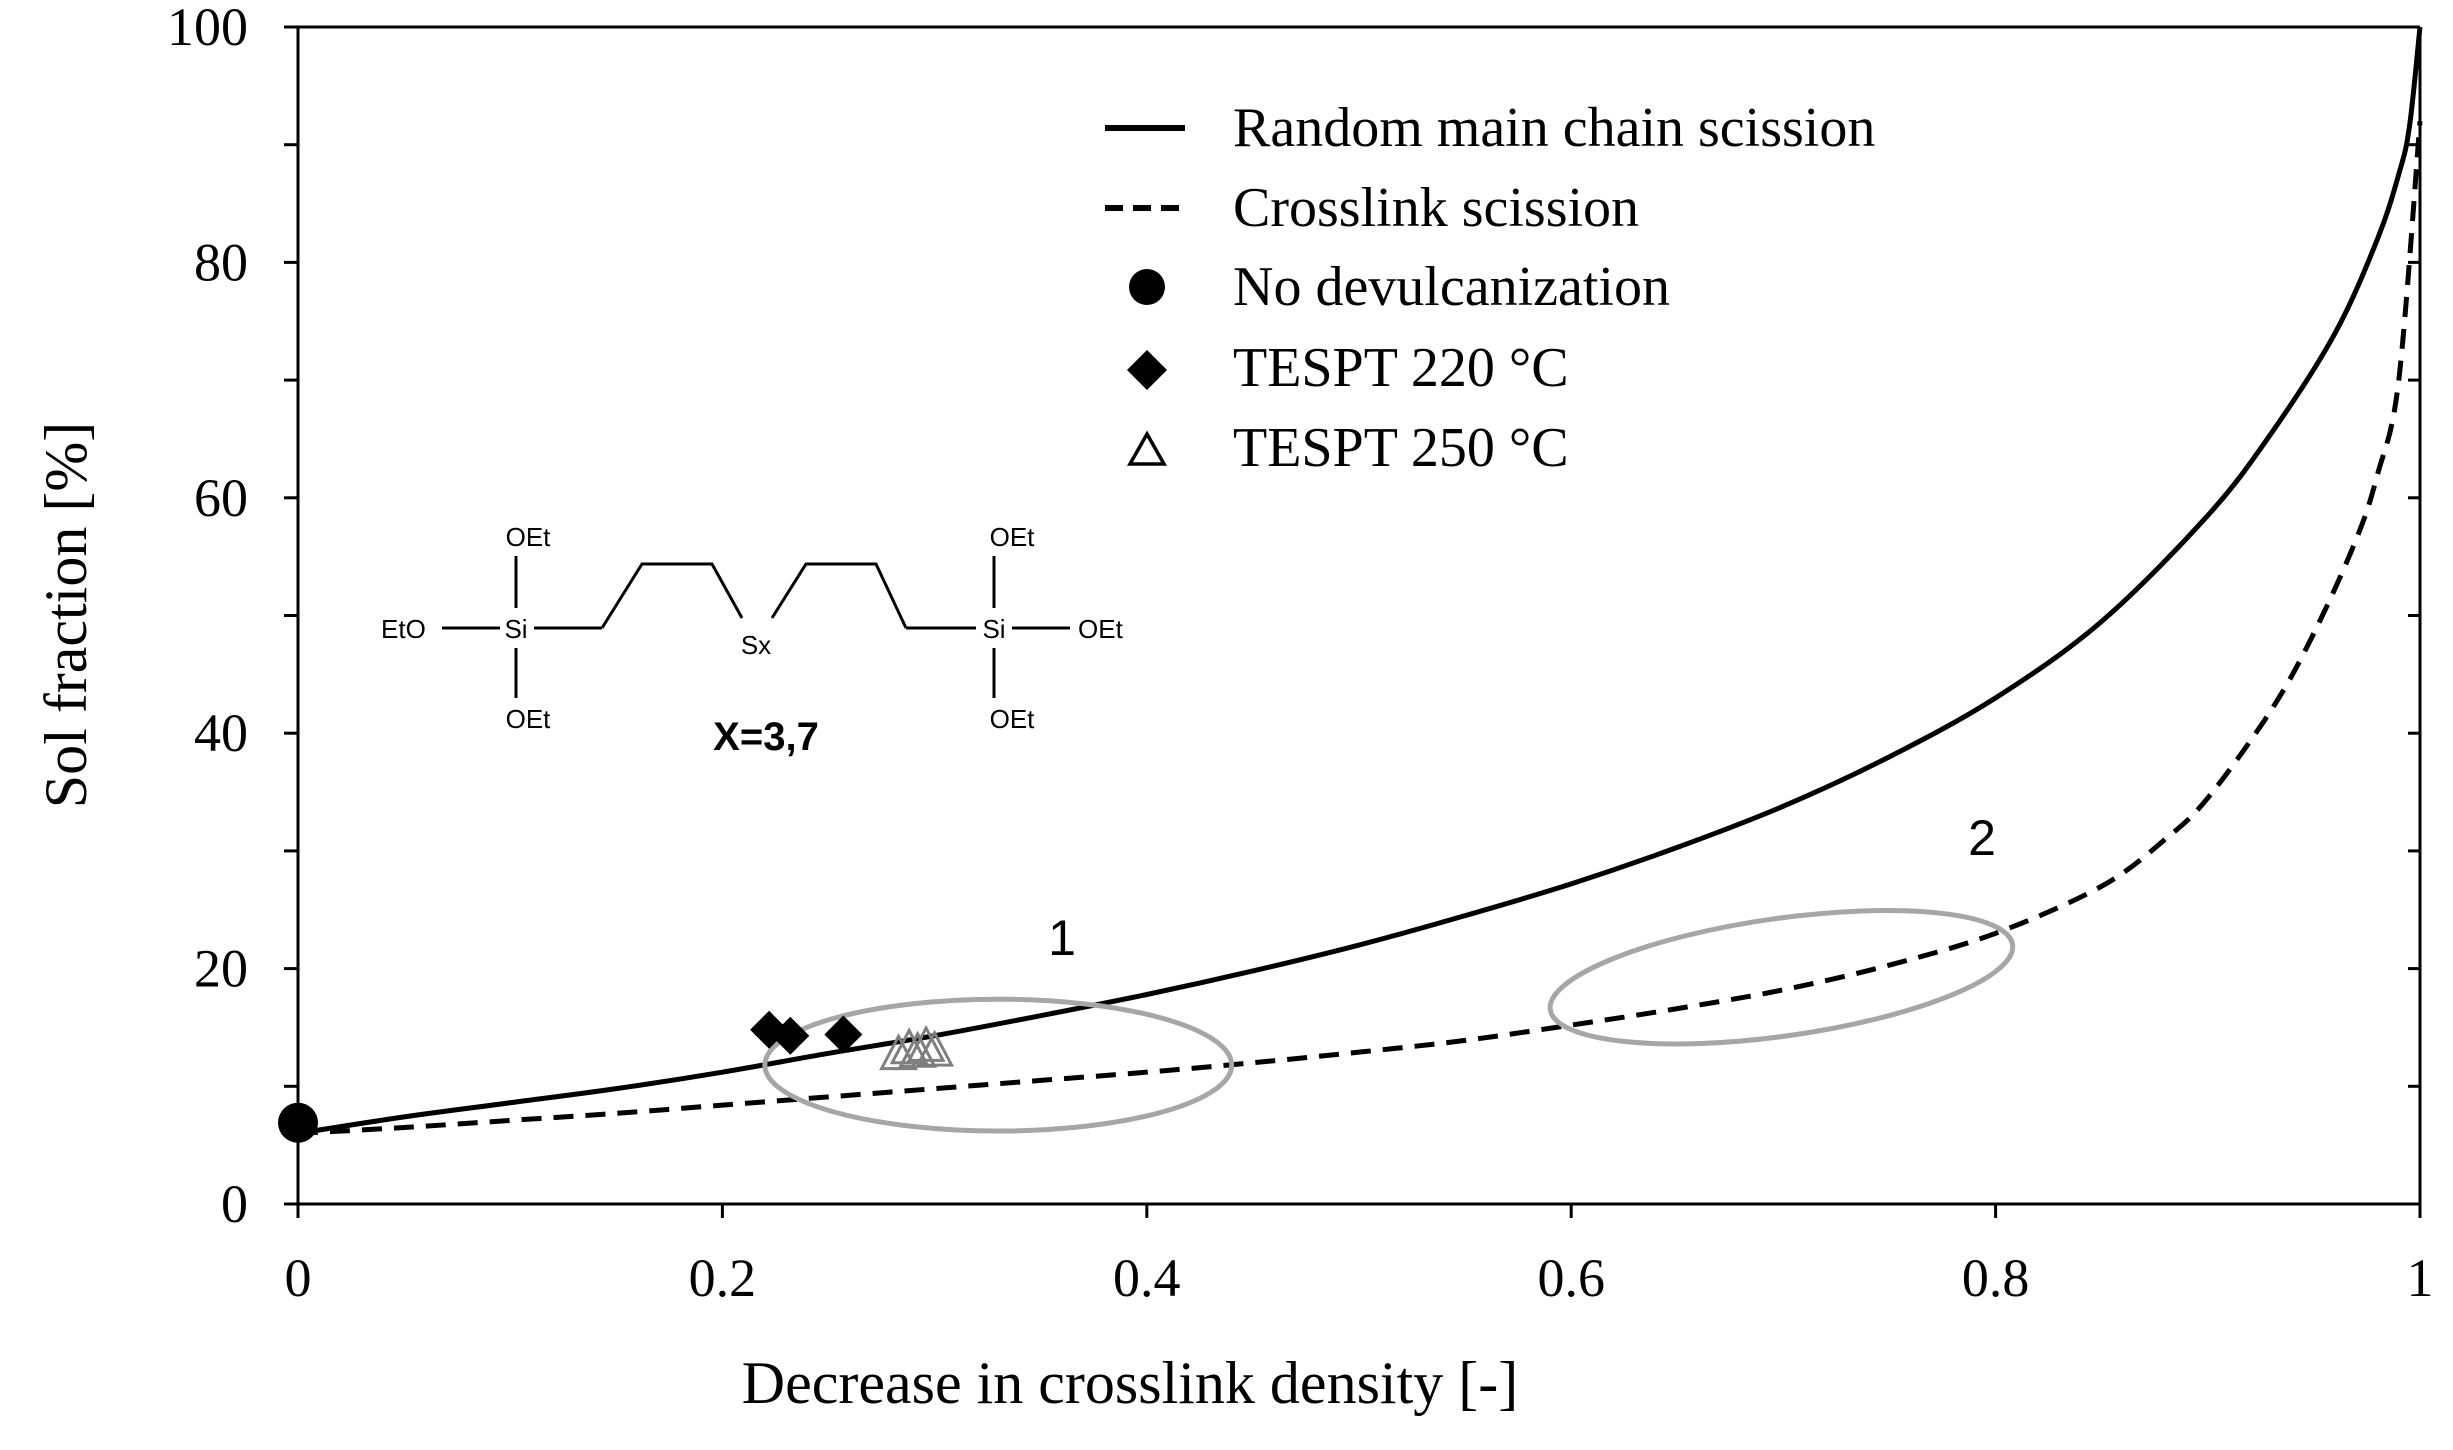  What do you see at coordinates (234, 1204) in the screenshot?
I see `y-tick-label: 0` at bounding box center [234, 1204].